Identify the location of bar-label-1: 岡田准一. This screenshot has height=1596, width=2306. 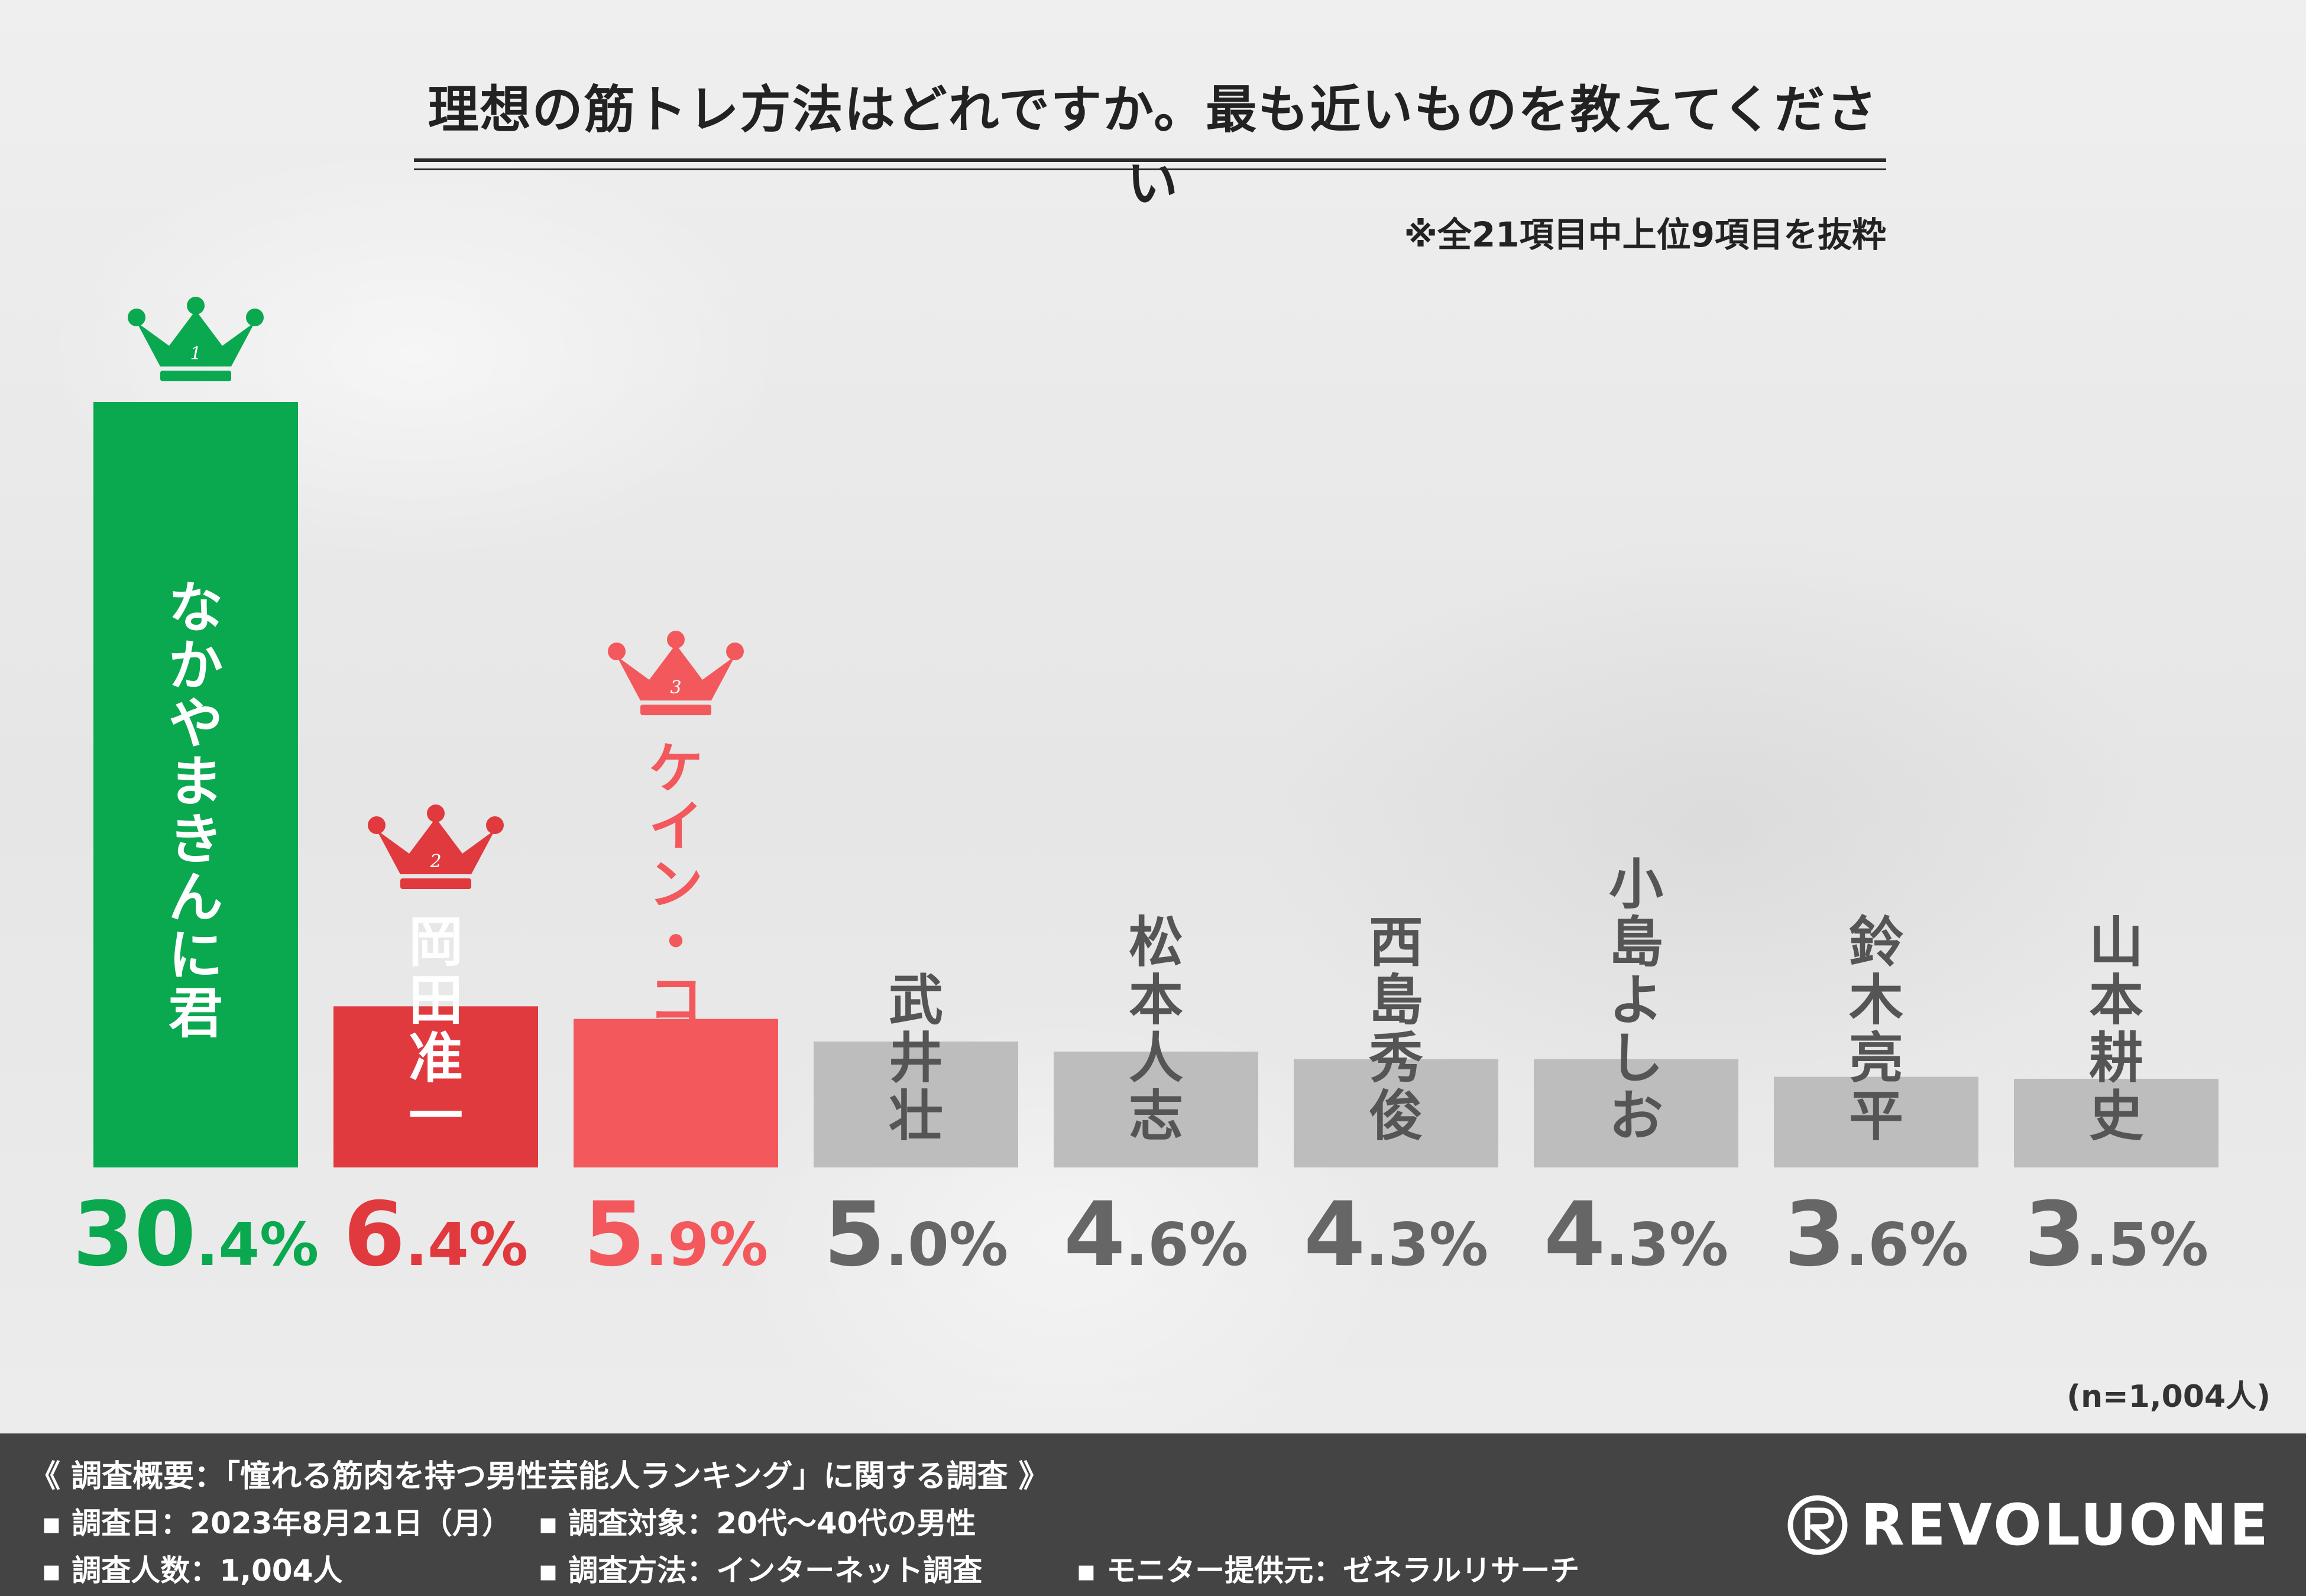
(436, 1029).